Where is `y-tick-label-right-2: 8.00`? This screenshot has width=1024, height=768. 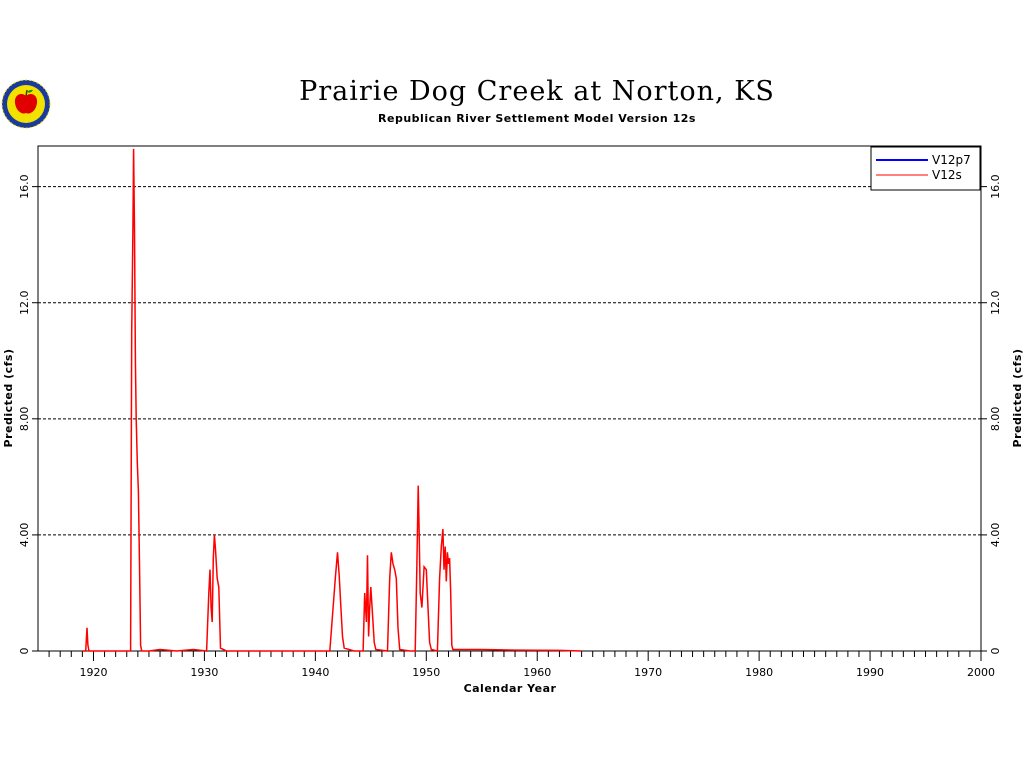
y-tick-label-right-2: 8.00 is located at coordinates (995, 419).